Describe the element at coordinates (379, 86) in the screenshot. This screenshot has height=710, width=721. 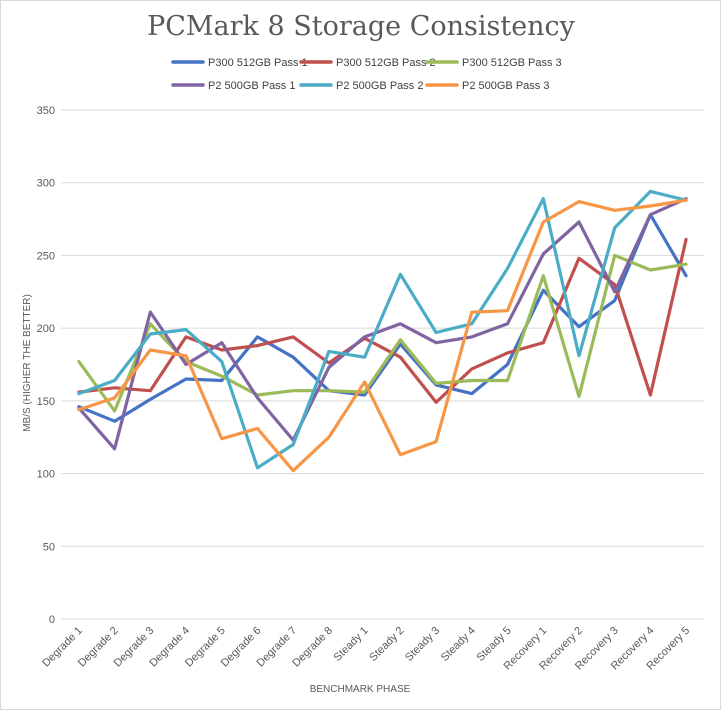
I see `legend-label: P2 500GB Pass 2` at that location.